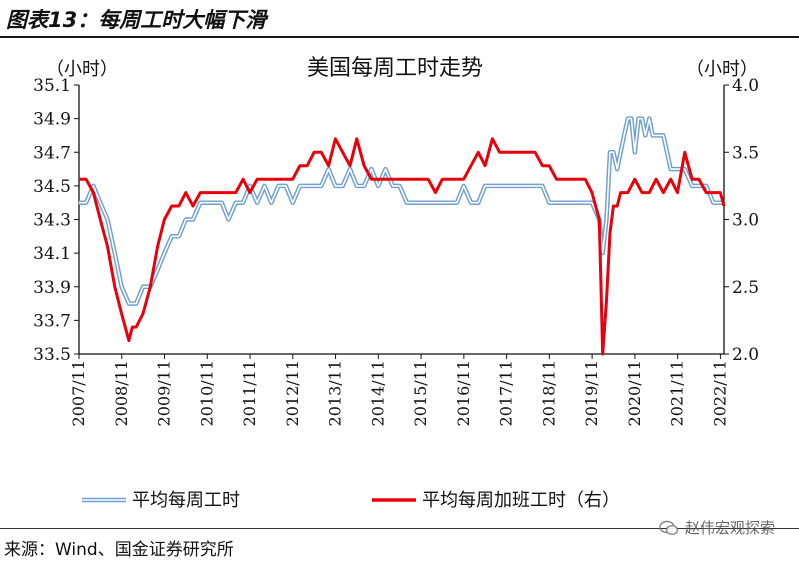 This screenshot has height=561, width=799. I want to click on y-left-tick-label: 34.3, so click(52, 221).